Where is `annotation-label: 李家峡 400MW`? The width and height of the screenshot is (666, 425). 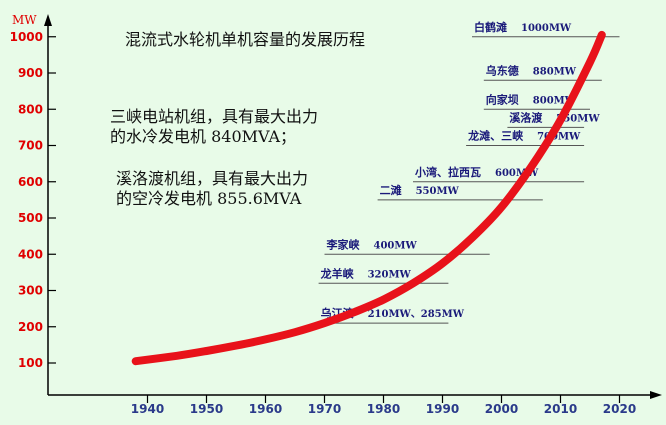 annotation-label: 李家峡 400MW is located at coordinates (372, 244).